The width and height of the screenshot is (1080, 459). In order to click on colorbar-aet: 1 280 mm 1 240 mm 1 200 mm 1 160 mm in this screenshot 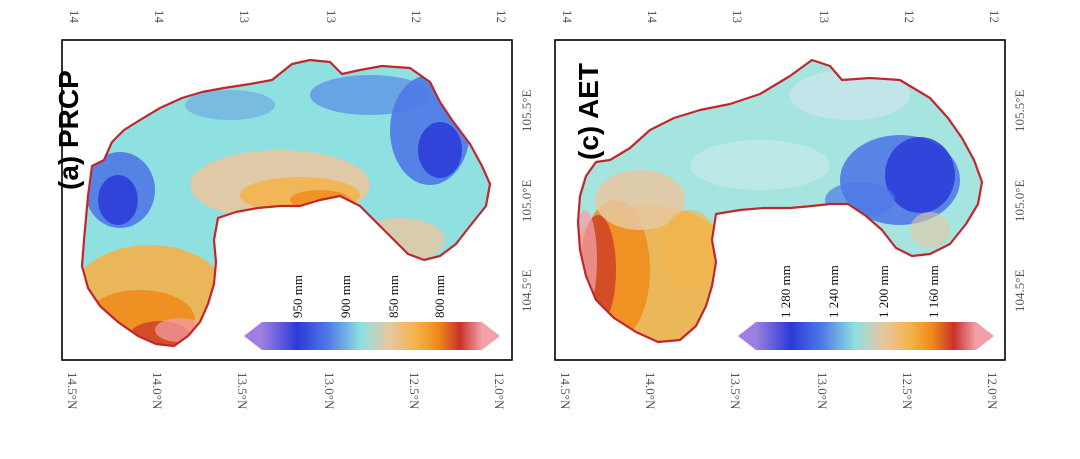, I will do `click(866, 307)`.